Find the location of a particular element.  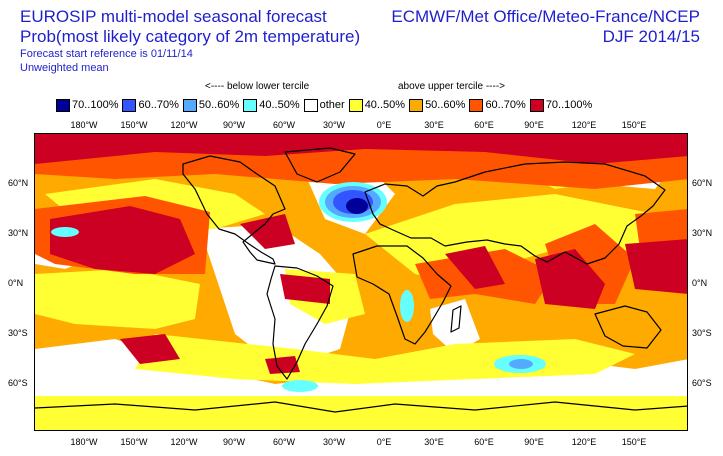

subtitle-weighting: Unweighted mean is located at coordinates (64, 68).